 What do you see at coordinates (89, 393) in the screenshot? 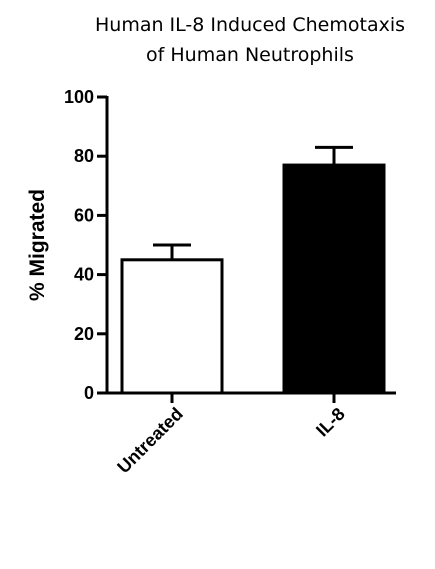
I see `y-tick-label-0: 0` at bounding box center [89, 393].